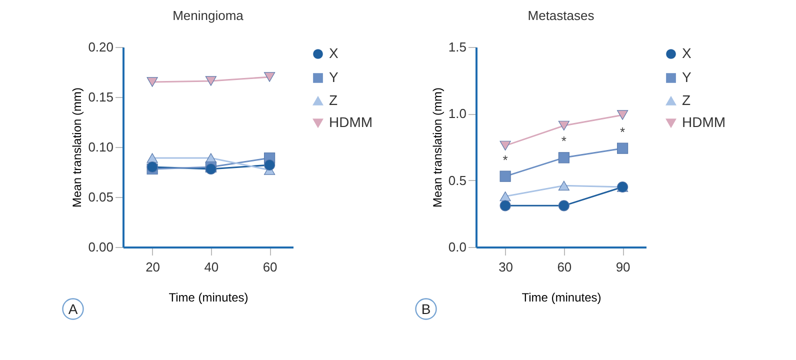 This screenshot has height=360, width=796. I want to click on y-tick-label: 0.10, so click(101, 147).